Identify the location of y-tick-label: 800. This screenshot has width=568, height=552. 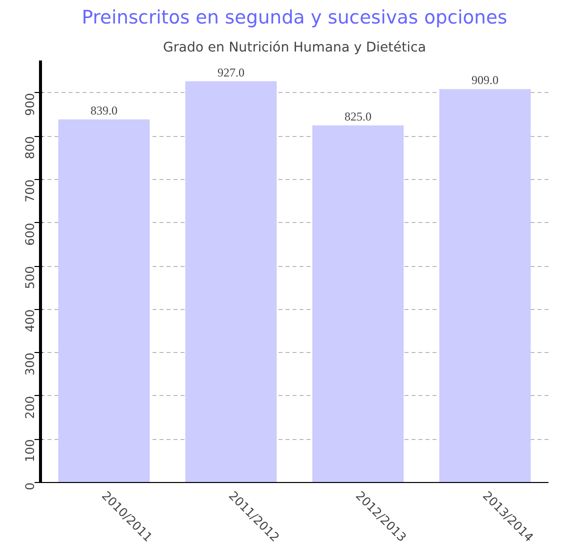
(30, 148).